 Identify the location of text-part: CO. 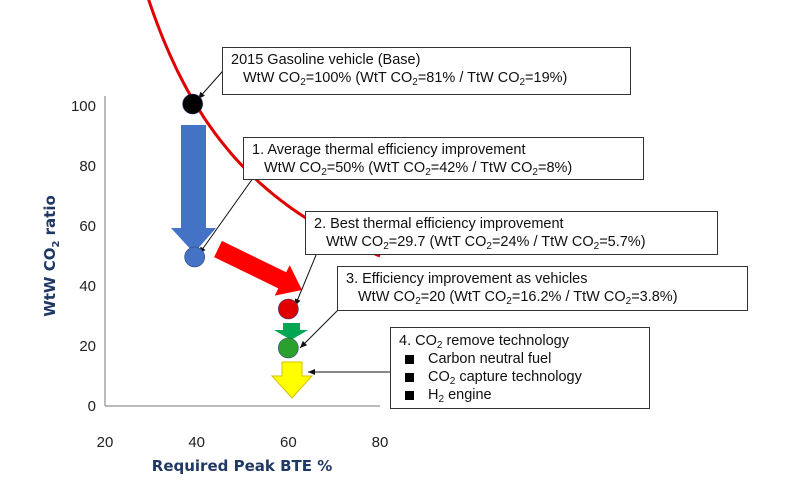
(439, 377).